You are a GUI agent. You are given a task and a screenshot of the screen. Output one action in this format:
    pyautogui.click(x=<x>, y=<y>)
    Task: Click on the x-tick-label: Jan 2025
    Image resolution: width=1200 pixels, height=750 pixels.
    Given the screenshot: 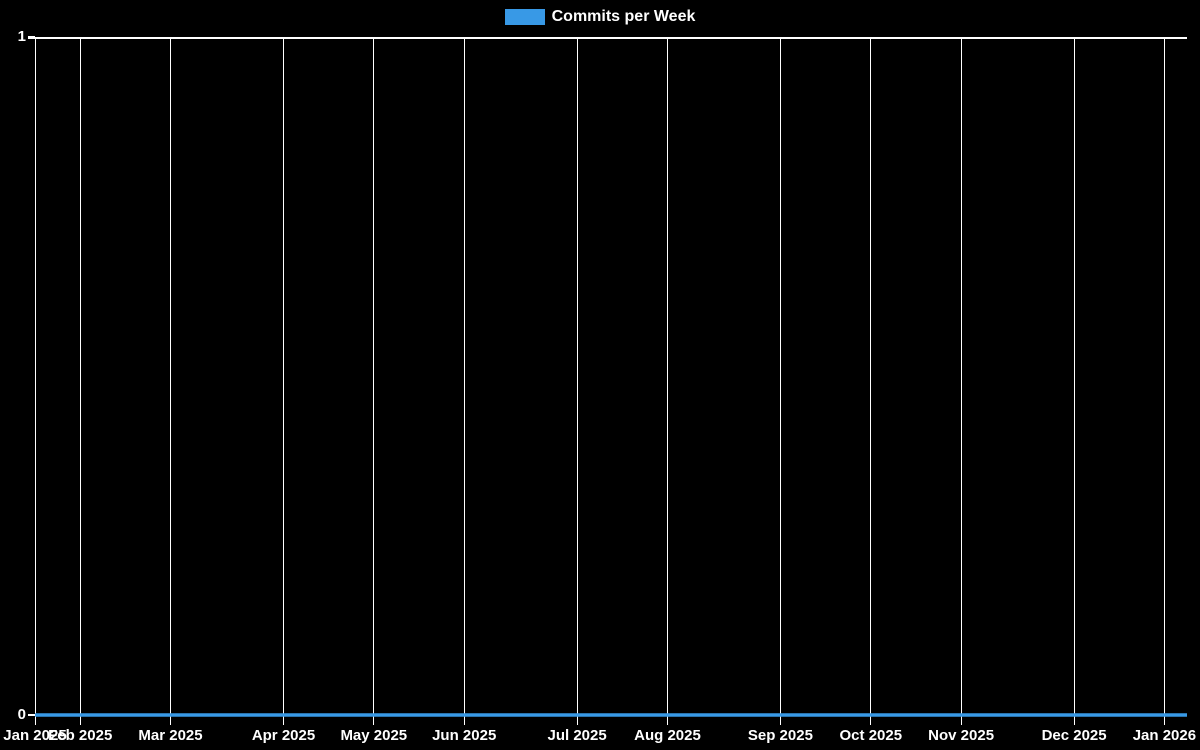 What is the action you would take?
    pyautogui.click(x=35, y=735)
    